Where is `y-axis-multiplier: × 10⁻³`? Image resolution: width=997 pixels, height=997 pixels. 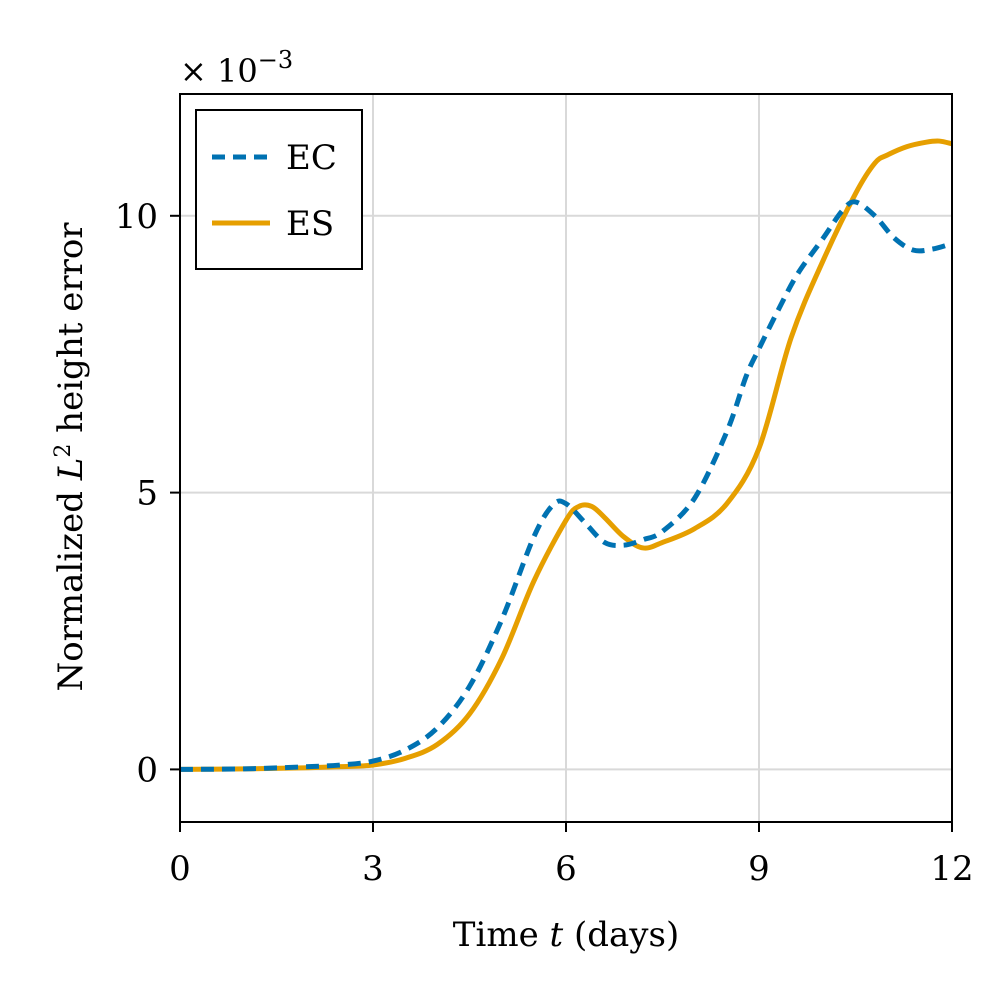 y-axis-multiplier: × 10⁻³ is located at coordinates (236, 68).